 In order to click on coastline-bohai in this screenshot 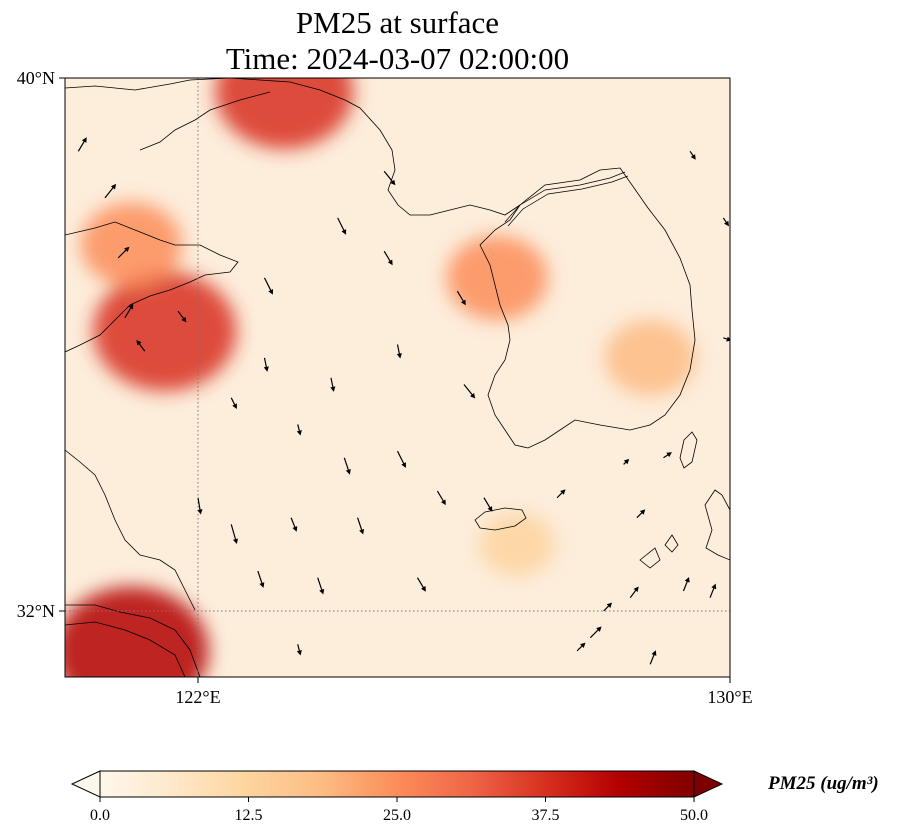, I will do `click(205, 121)`.